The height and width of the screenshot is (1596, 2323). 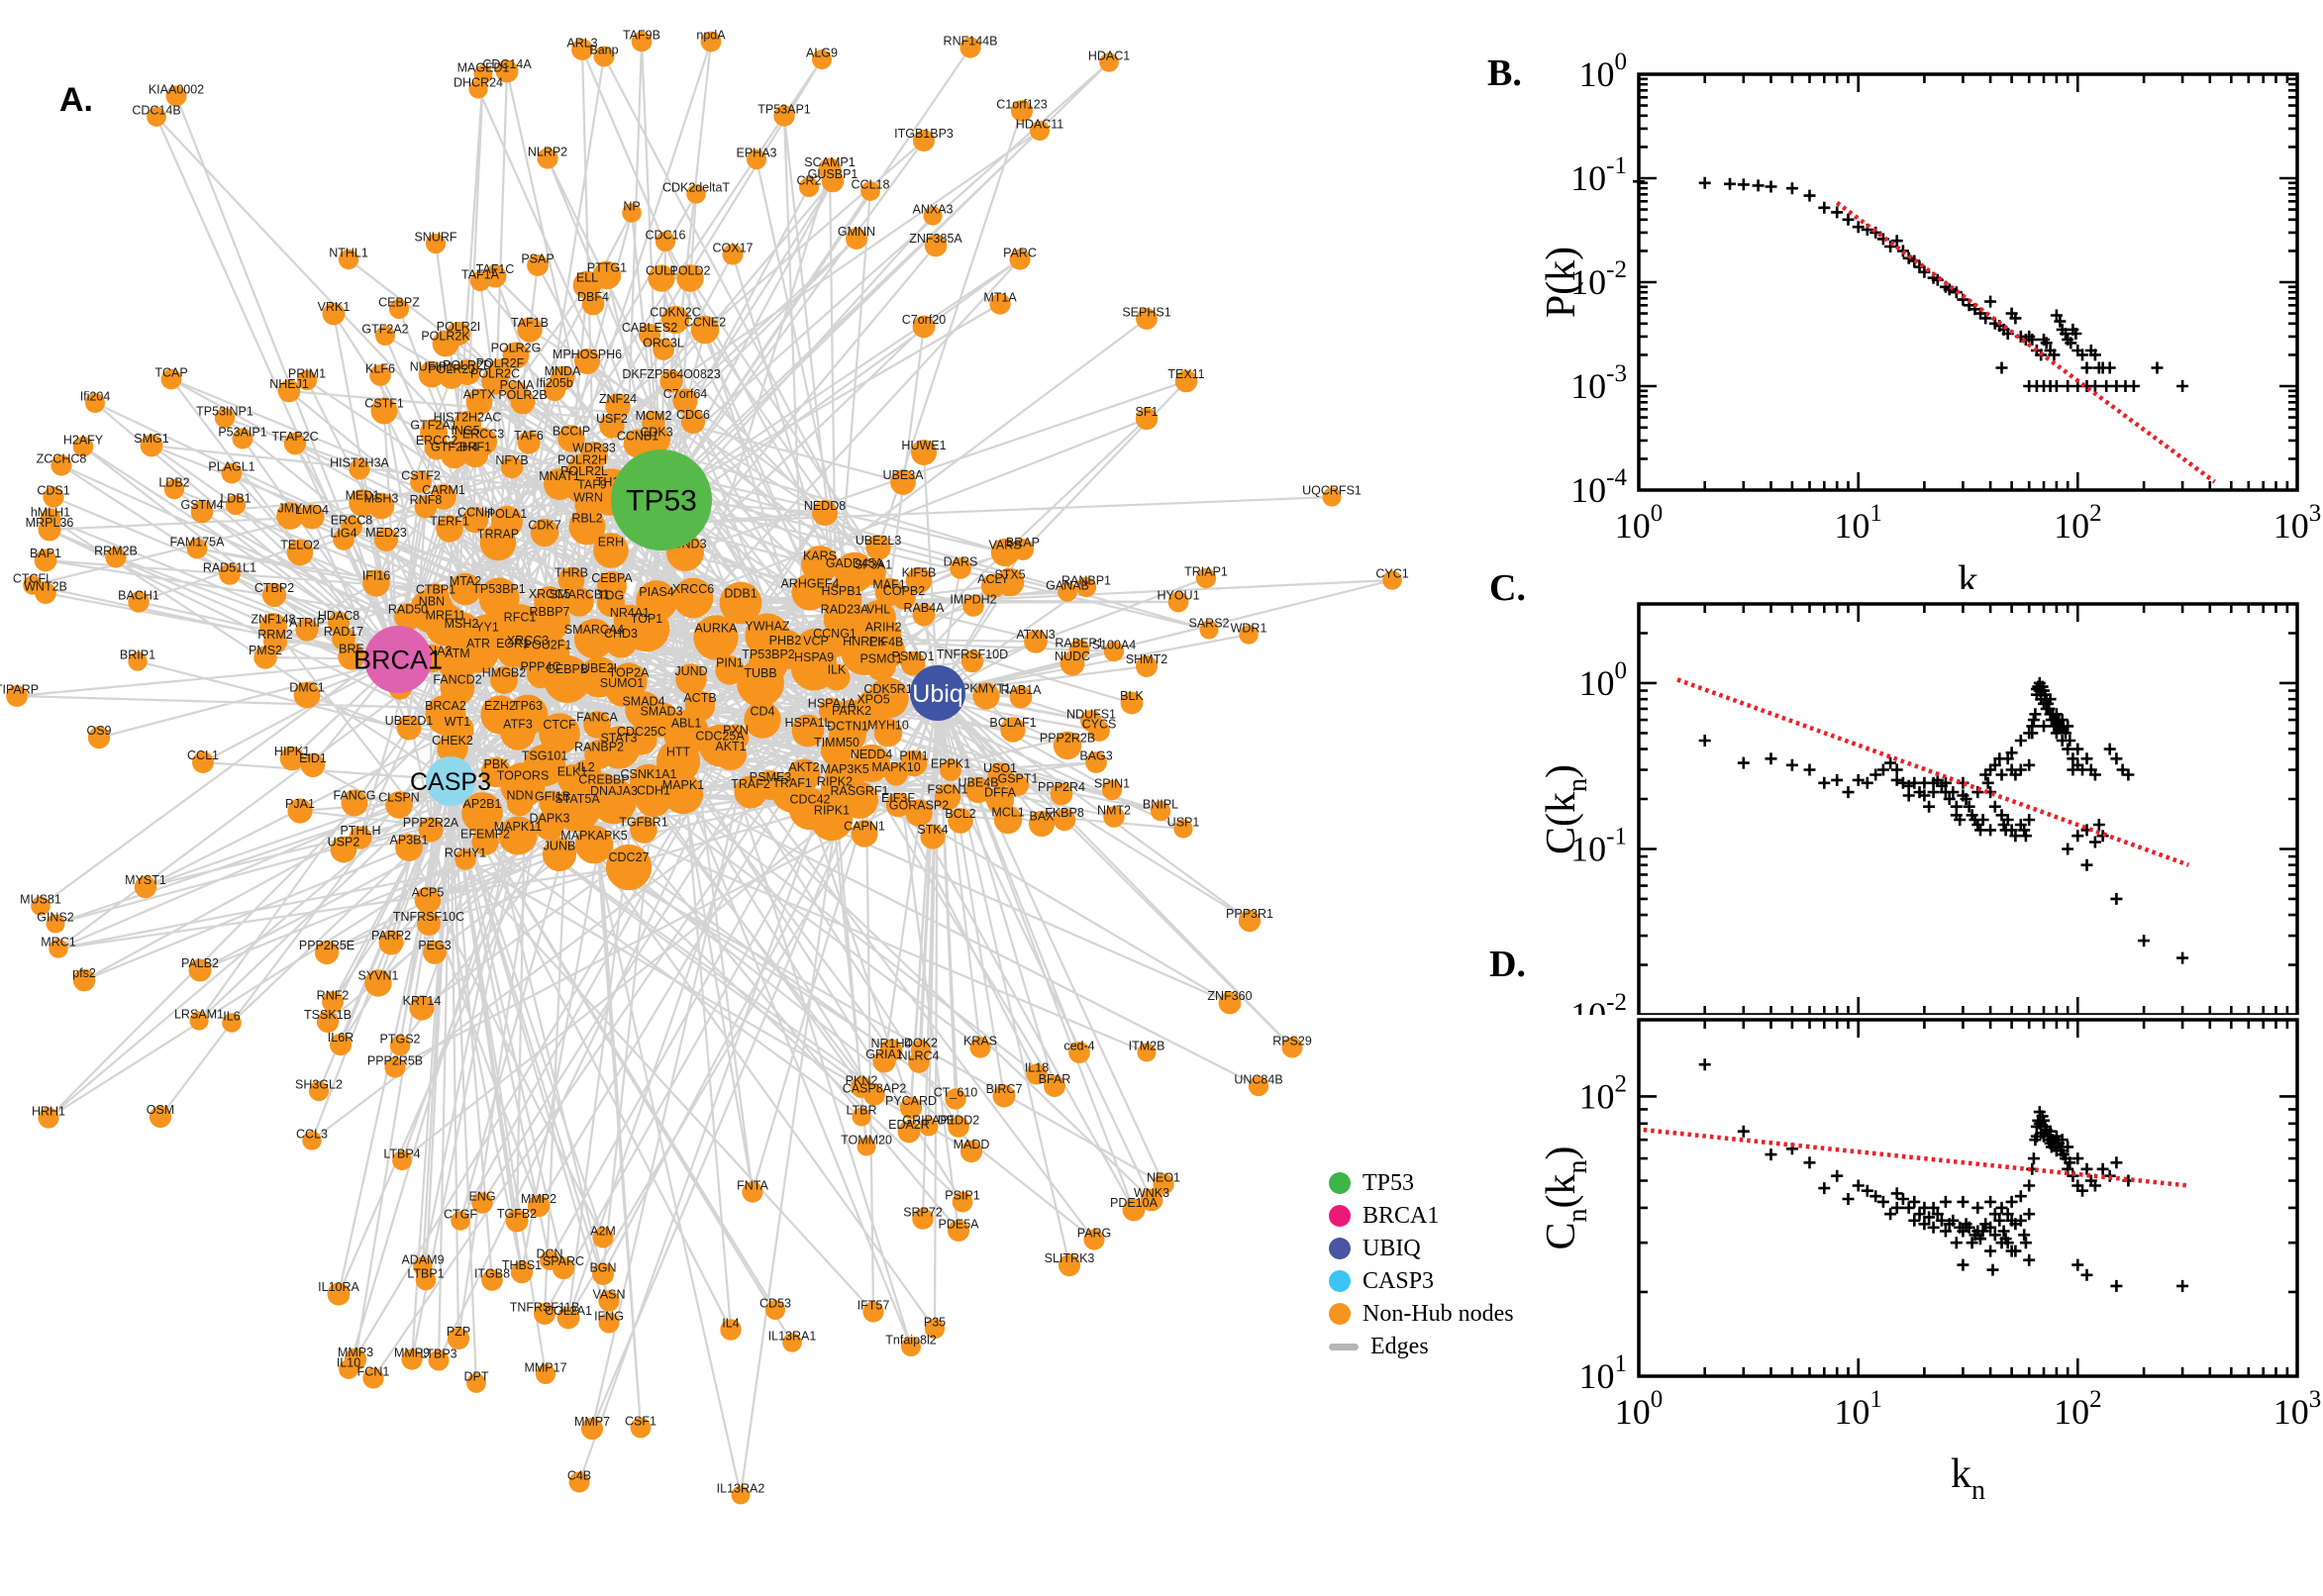 What do you see at coordinates (925, 608) in the screenshot?
I see `svg-text: RAB4A` at bounding box center [925, 608].